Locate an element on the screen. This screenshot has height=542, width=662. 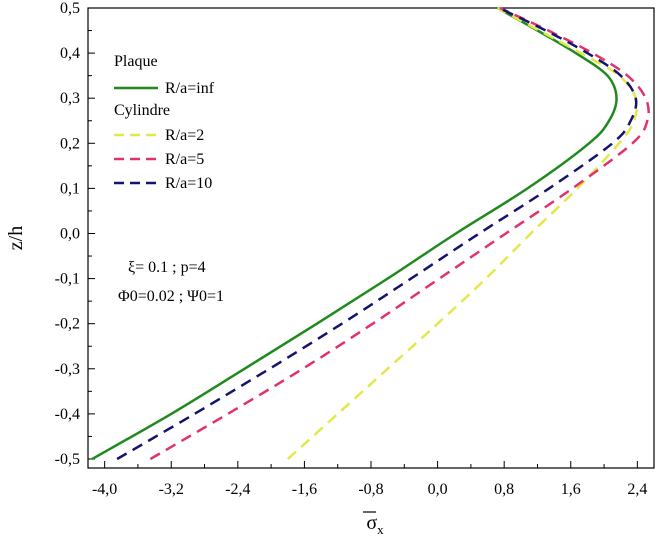
x-axis-title: σx is located at coordinates (375, 524).